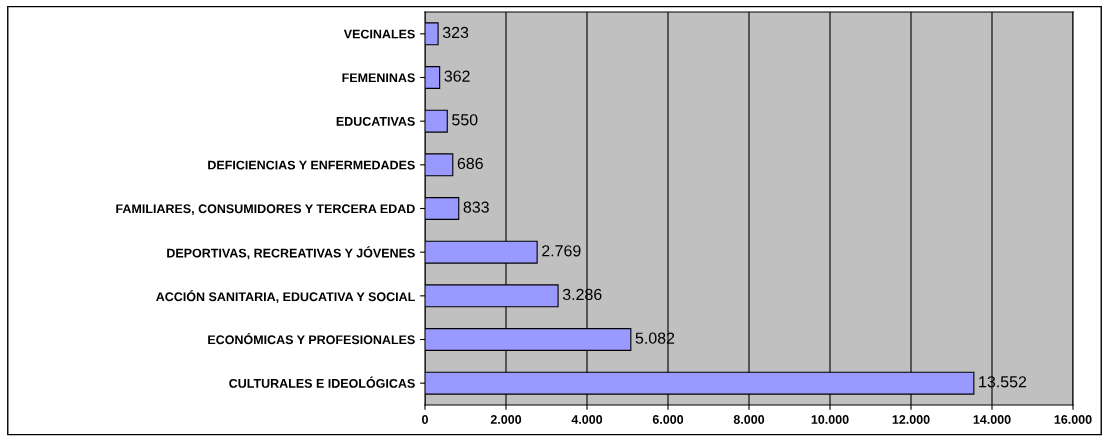 The width and height of the screenshot is (1109, 439). I want to click on x-tick-label: 8.000, so click(749, 419).